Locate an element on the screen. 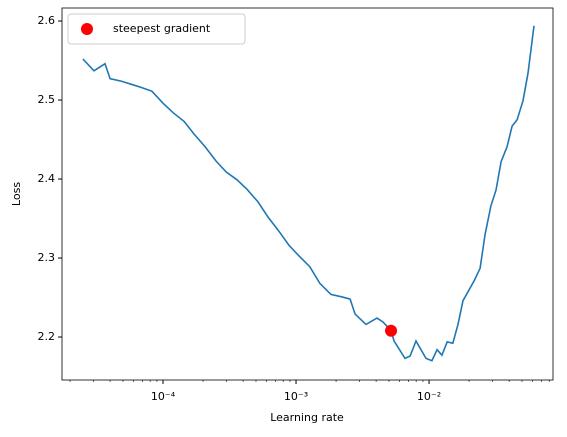  y-tick-label: 2.4 is located at coordinates (47, 178).